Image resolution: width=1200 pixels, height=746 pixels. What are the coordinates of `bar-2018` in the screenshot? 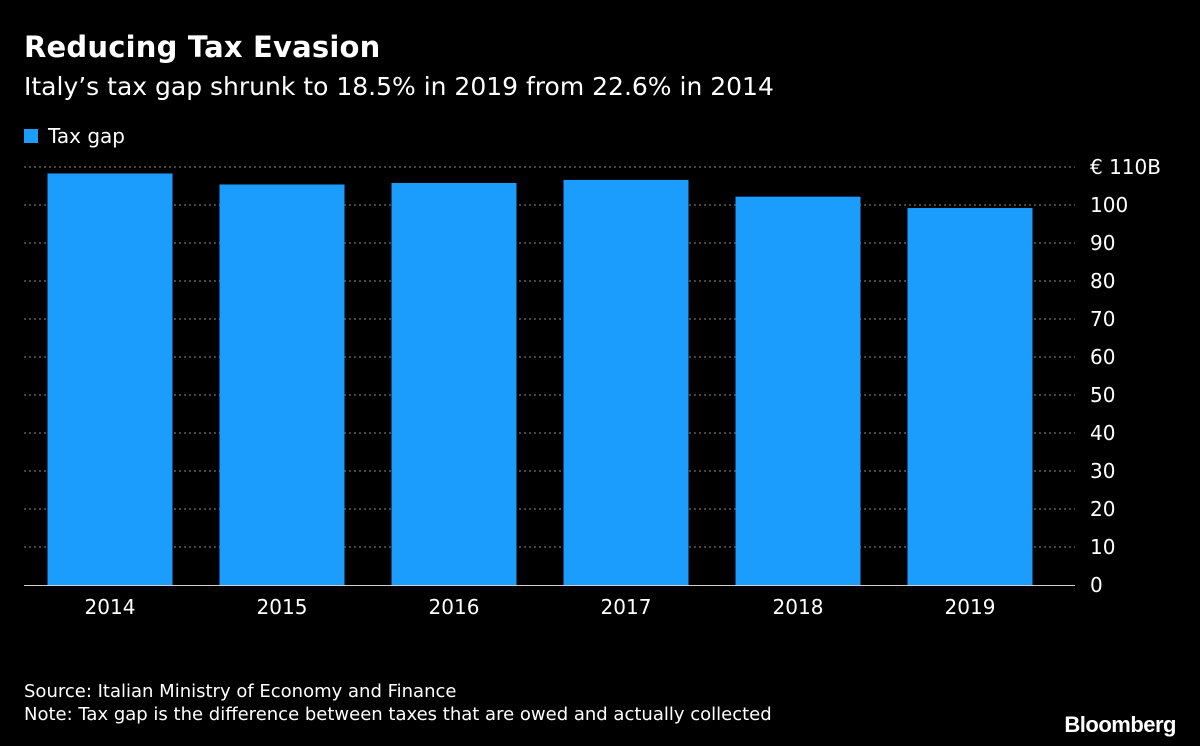 It's located at (798, 390).